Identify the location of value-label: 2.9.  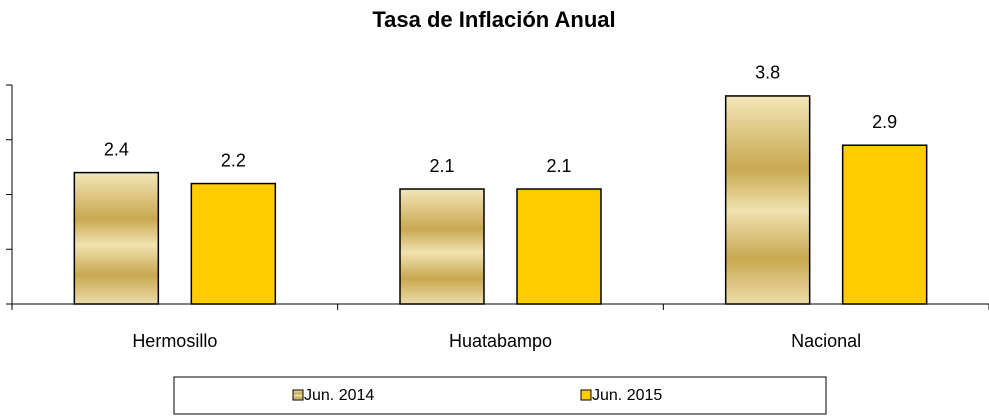
(884, 122).